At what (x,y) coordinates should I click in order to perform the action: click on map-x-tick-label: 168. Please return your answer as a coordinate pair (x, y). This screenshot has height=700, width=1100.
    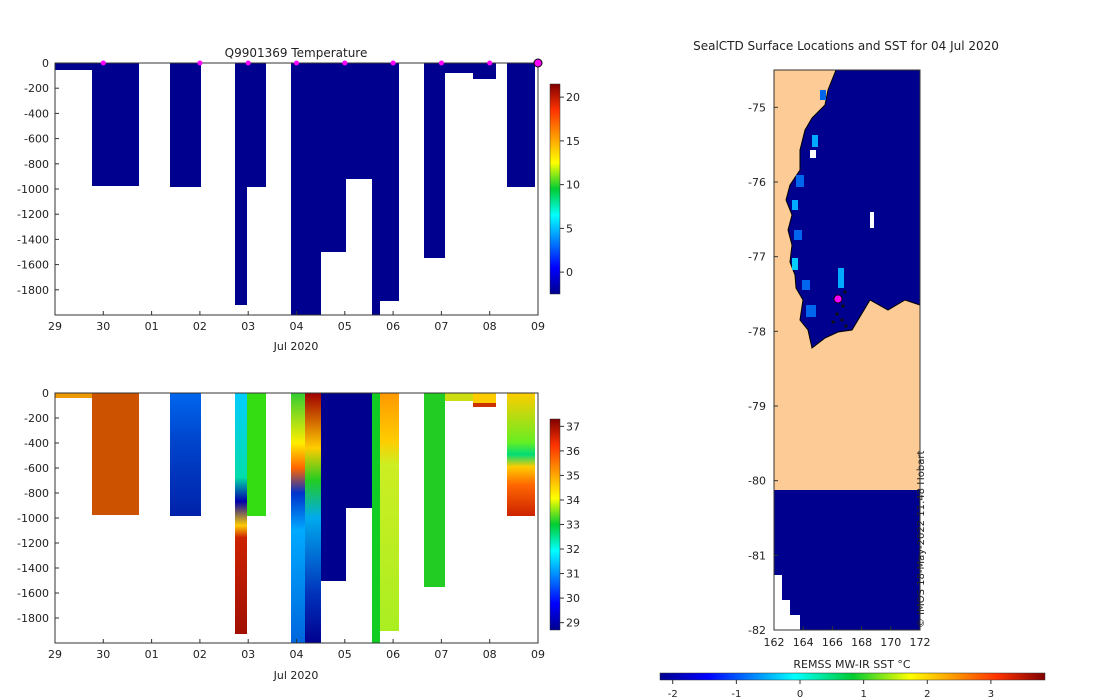
    Looking at the image, I should click on (861, 642).